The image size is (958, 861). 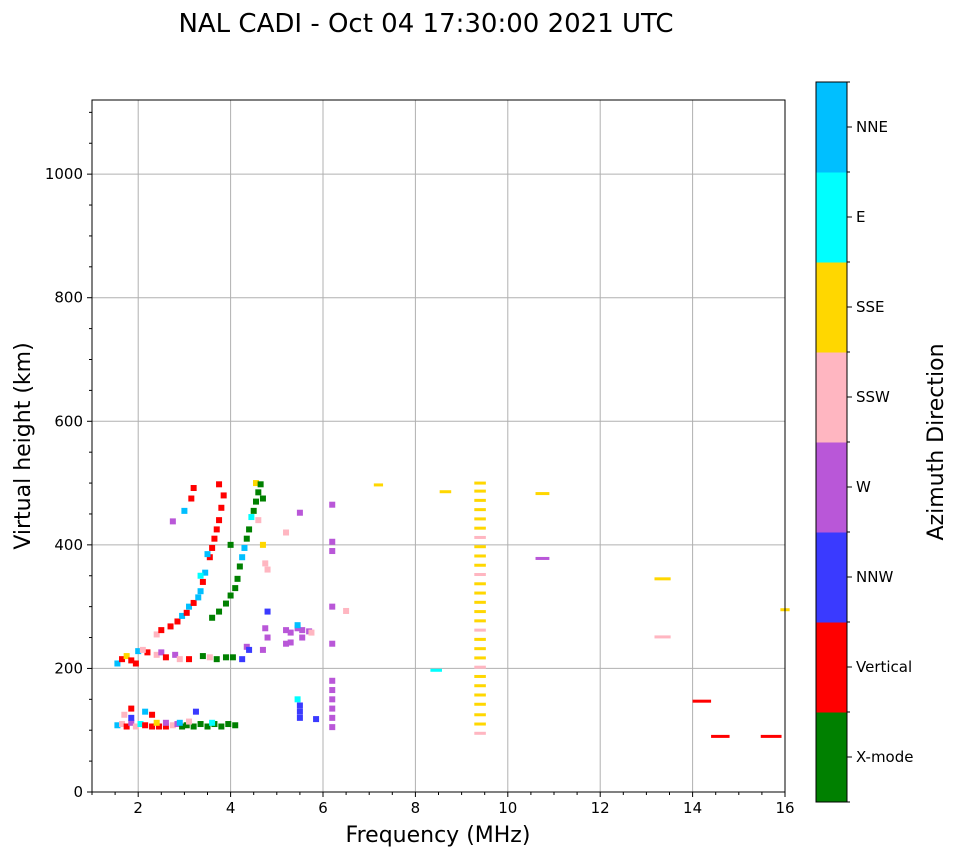 I want to click on colorbar-frame, so click(x=831, y=442).